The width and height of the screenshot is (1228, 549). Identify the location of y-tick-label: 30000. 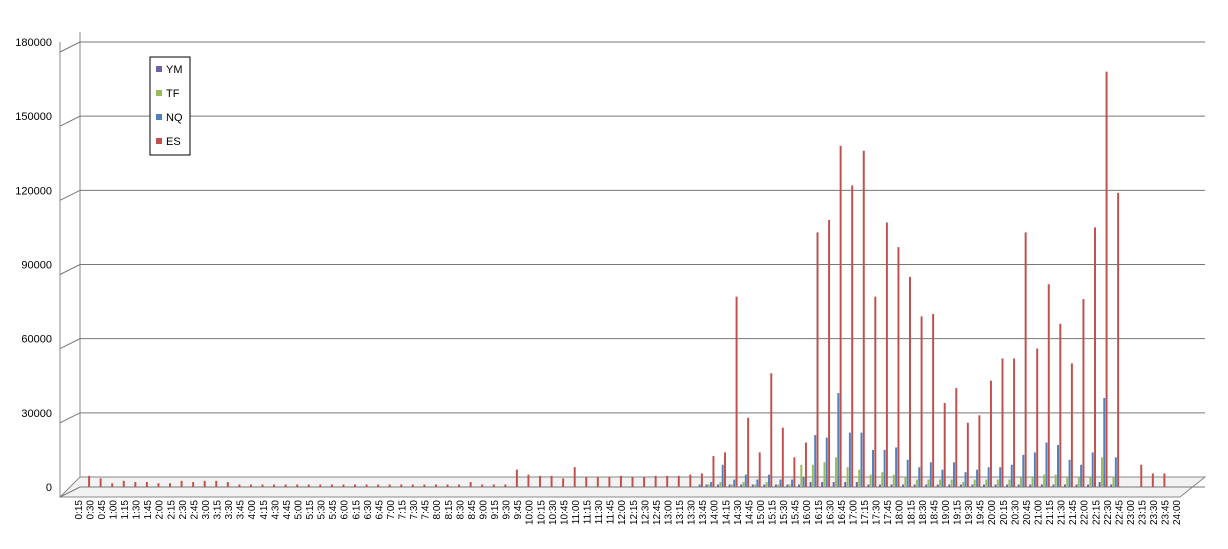
(36, 414).